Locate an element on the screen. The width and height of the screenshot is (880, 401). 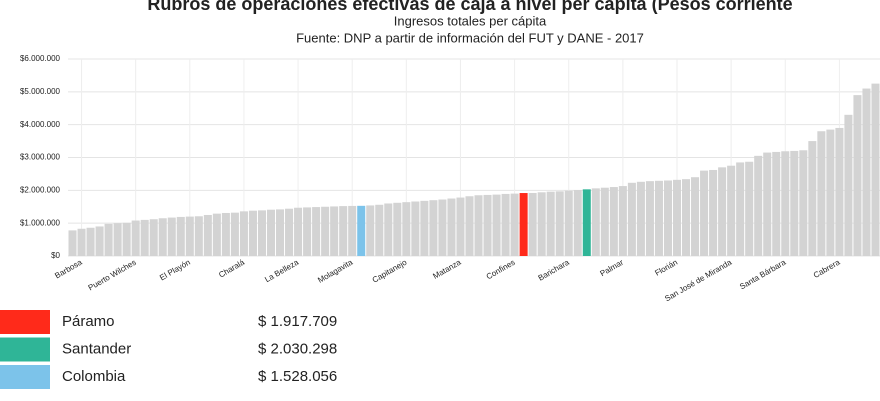
x-tick-label: Molagavita is located at coordinates (335, 270).